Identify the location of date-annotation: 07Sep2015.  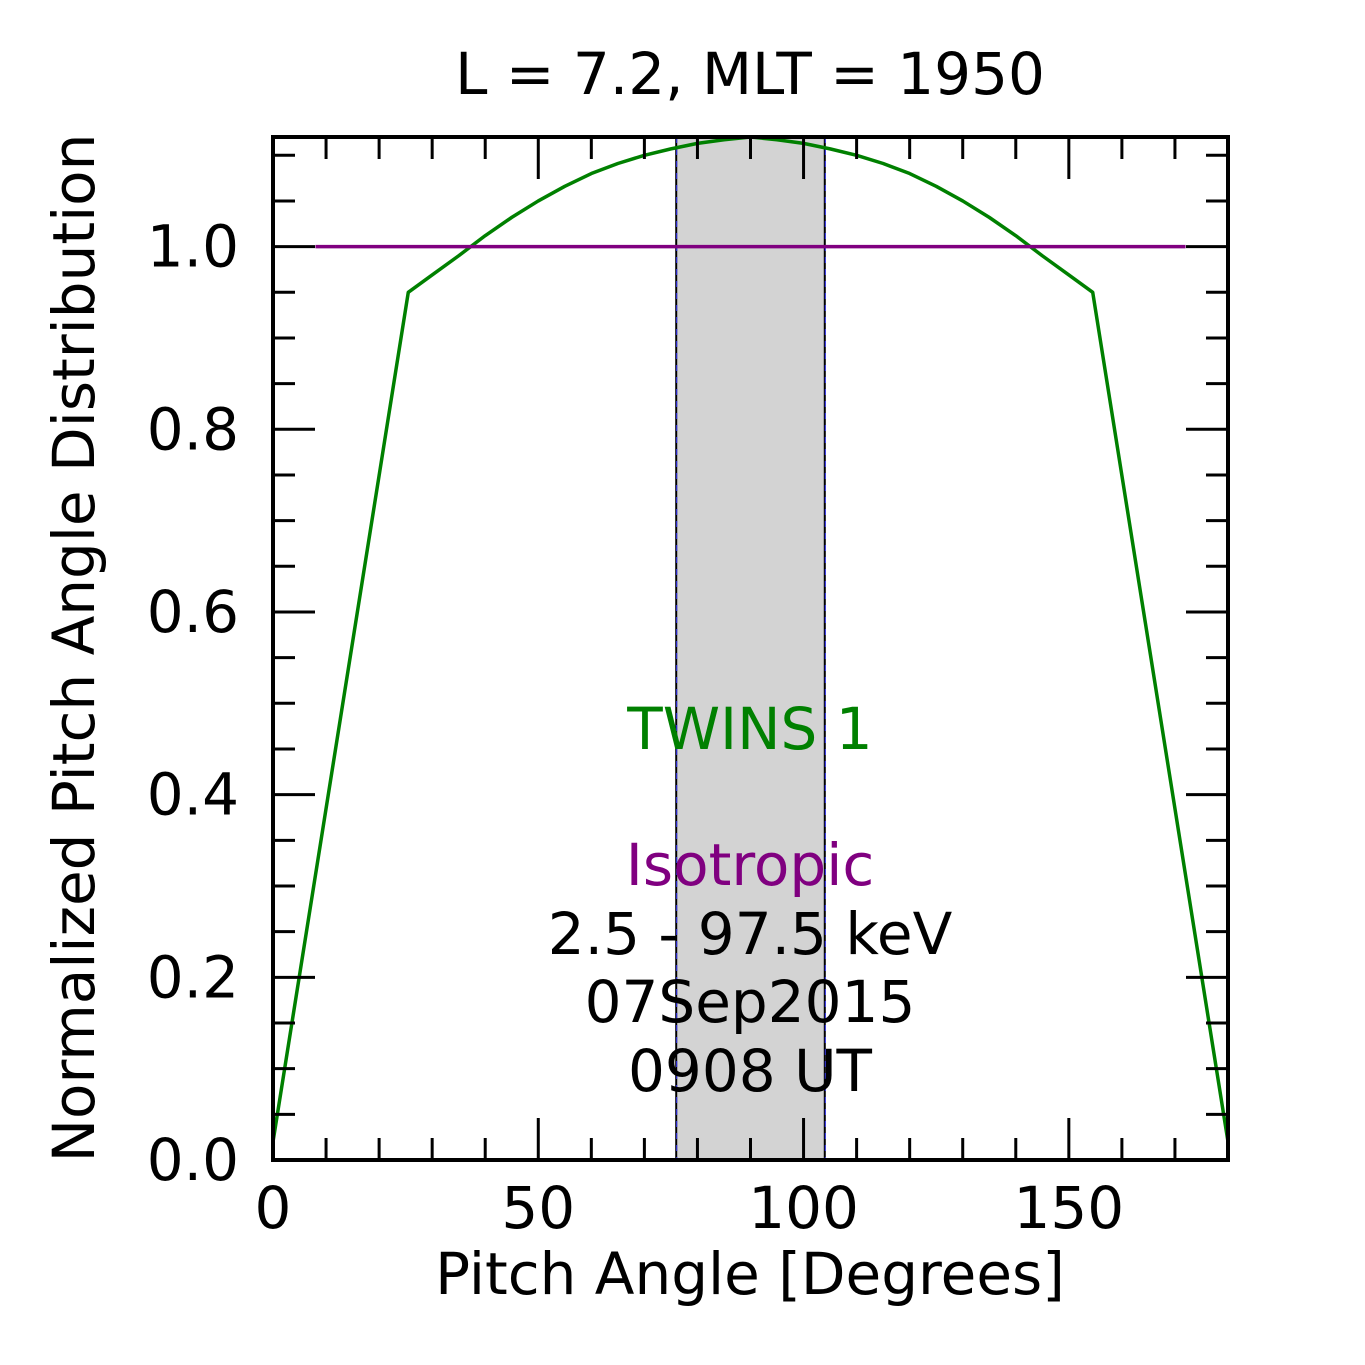
(750, 1002).